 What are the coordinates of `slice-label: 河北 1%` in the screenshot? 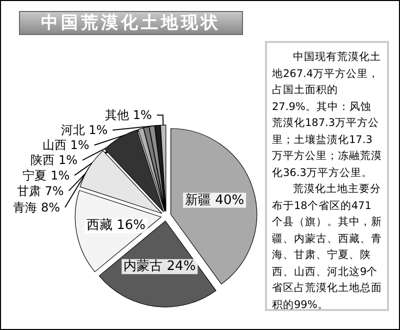 It's located at (84, 130).